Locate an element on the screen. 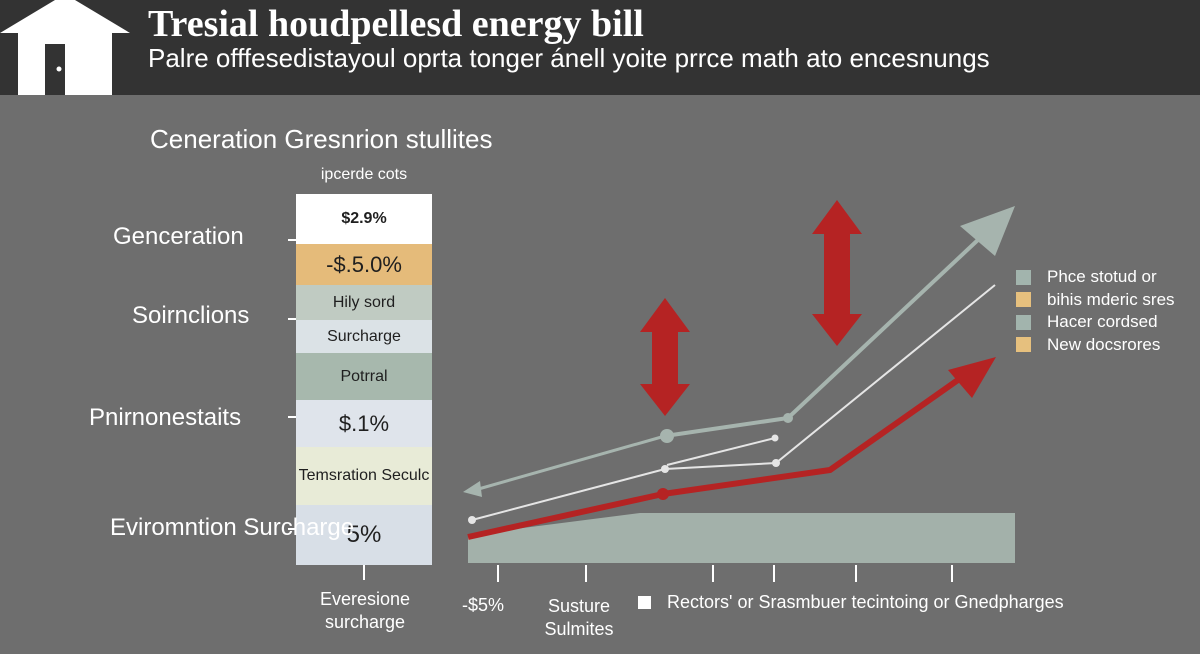  legend-item: Phce stotud or is located at coordinates (1095, 277).